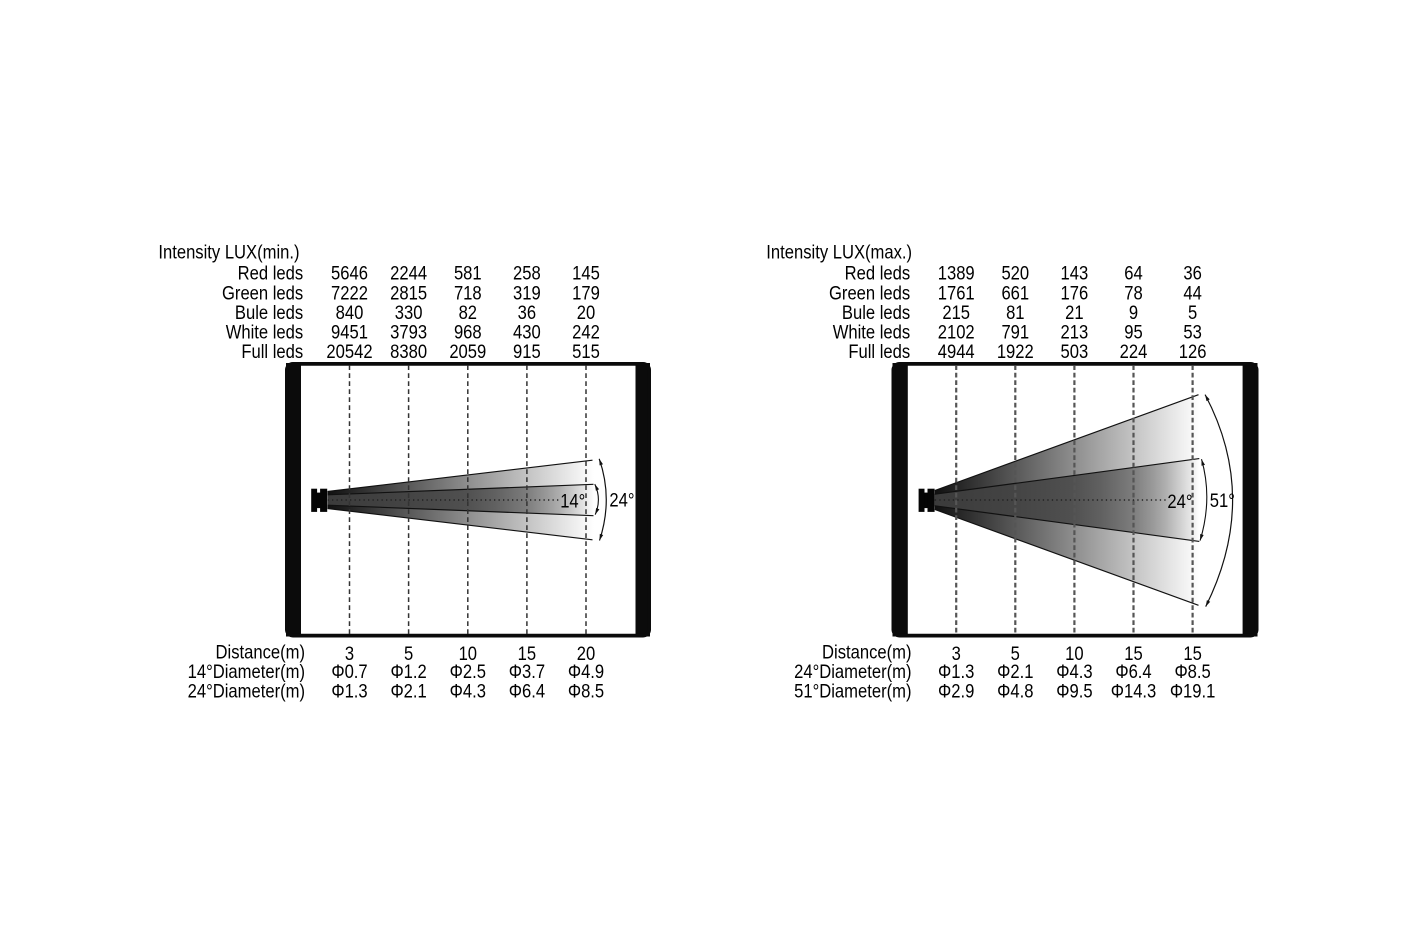  Describe the element at coordinates (246, 672) in the screenshot. I see `svg-text: 14°Diameter(m)` at that location.